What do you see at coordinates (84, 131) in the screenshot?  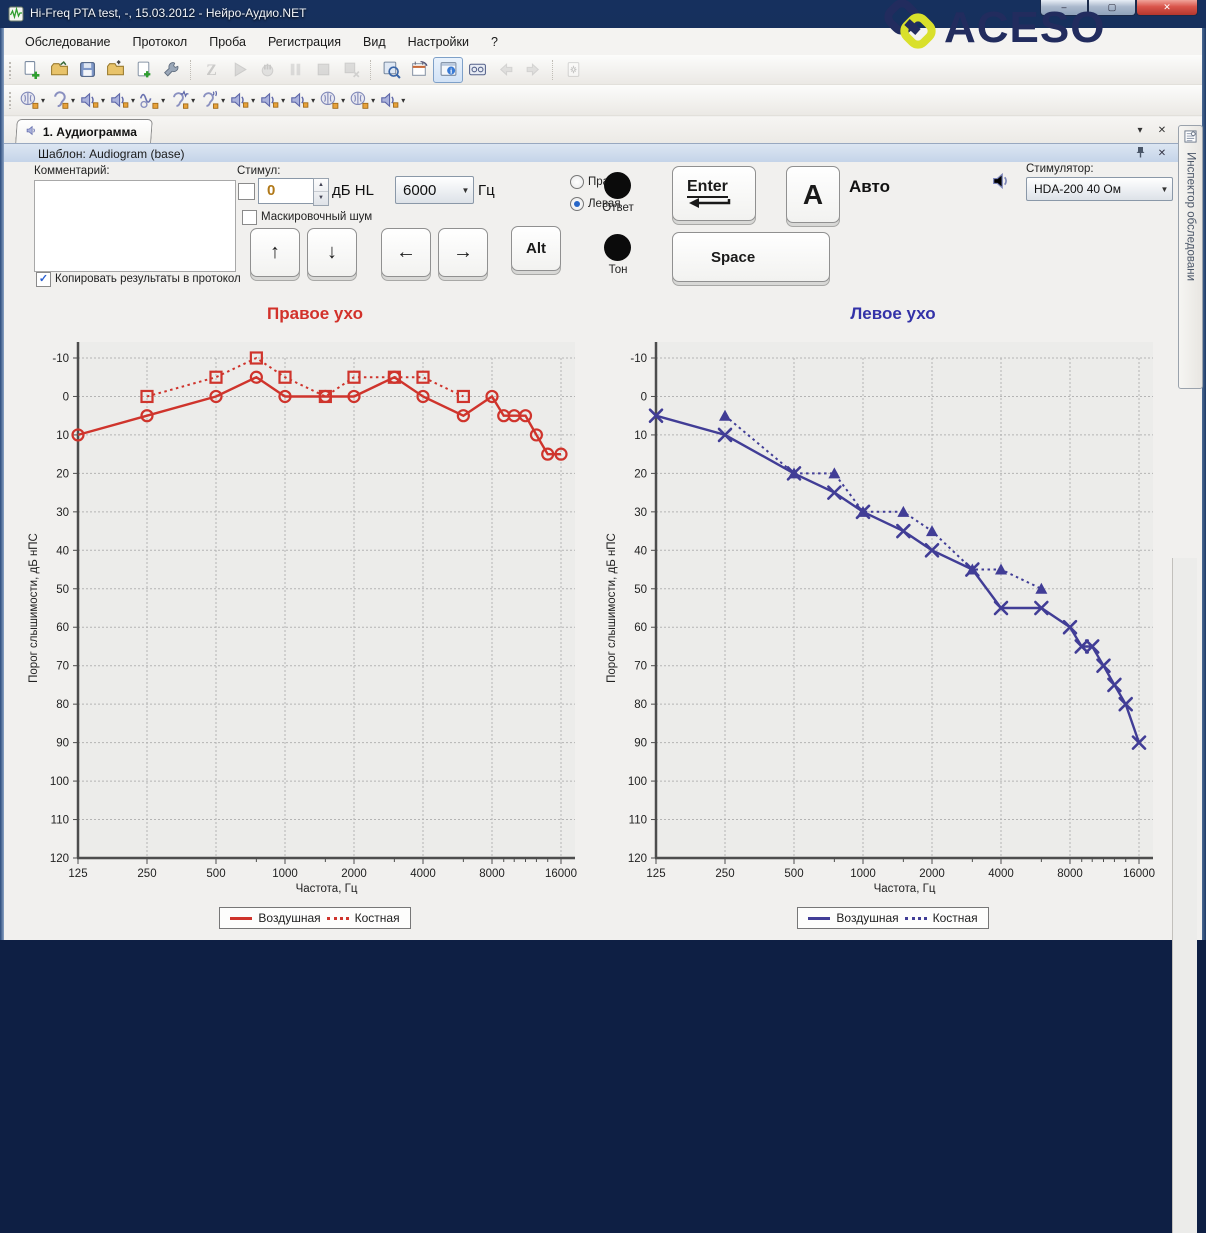 I see `tab-audiogram: 1. Аудиограмма` at bounding box center [84, 131].